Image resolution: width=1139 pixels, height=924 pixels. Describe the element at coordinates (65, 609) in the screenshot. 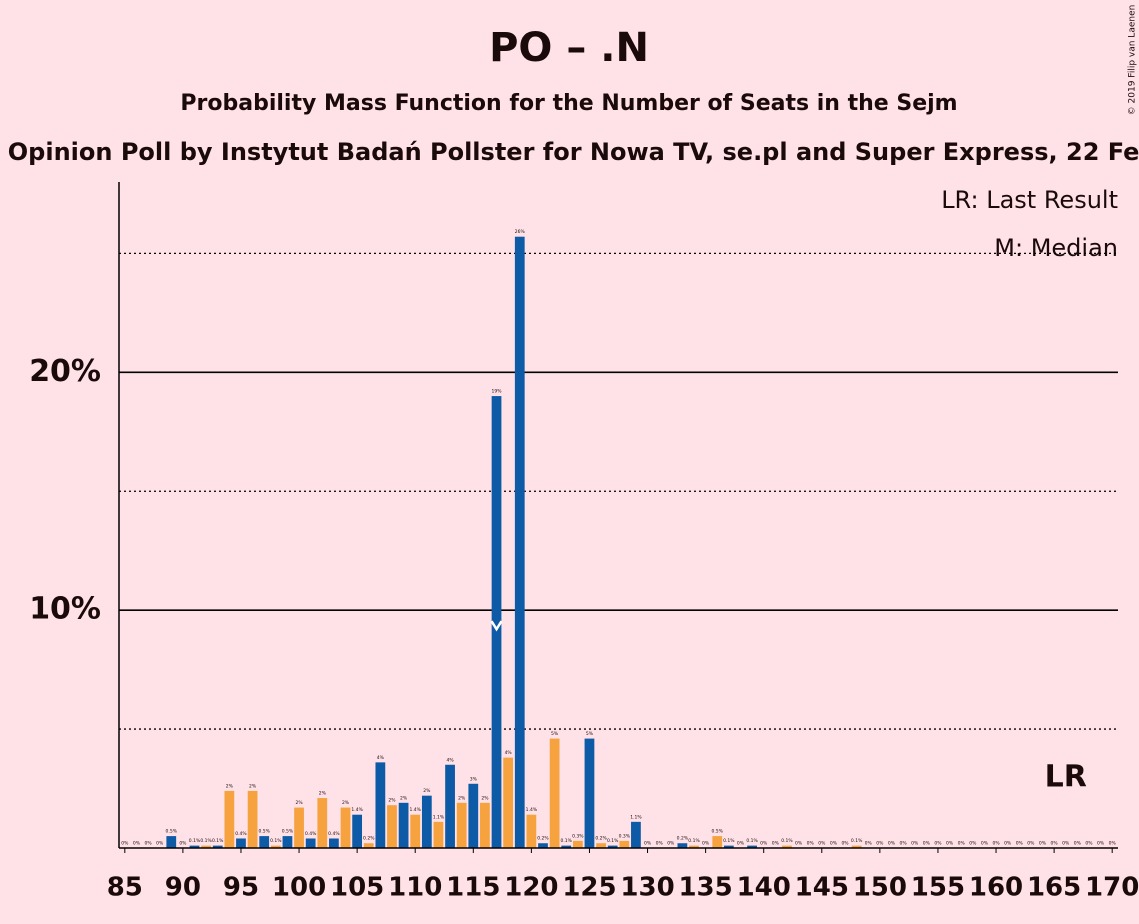

I see `y-tick-label: 10%` at that location.